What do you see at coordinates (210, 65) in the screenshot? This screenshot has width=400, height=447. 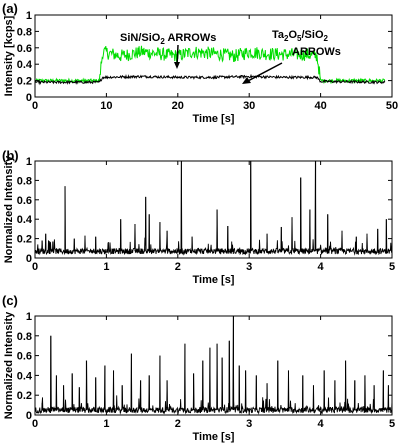 I see `plot-area` at bounding box center [210, 65].